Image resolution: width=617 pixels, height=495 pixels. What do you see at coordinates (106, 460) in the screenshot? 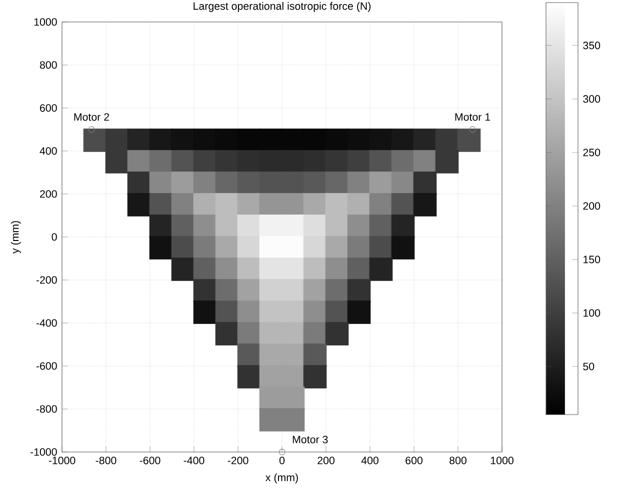
I see `x-tick-label: -800` at bounding box center [106, 460].